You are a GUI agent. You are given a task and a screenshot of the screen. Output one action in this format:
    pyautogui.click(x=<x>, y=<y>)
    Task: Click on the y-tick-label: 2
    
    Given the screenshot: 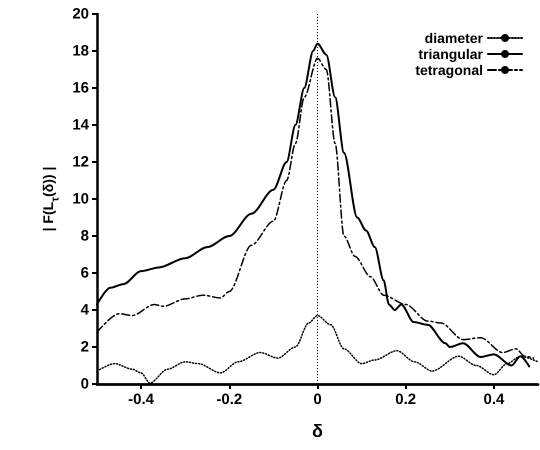 What is the action you would take?
    pyautogui.click(x=84, y=347)
    